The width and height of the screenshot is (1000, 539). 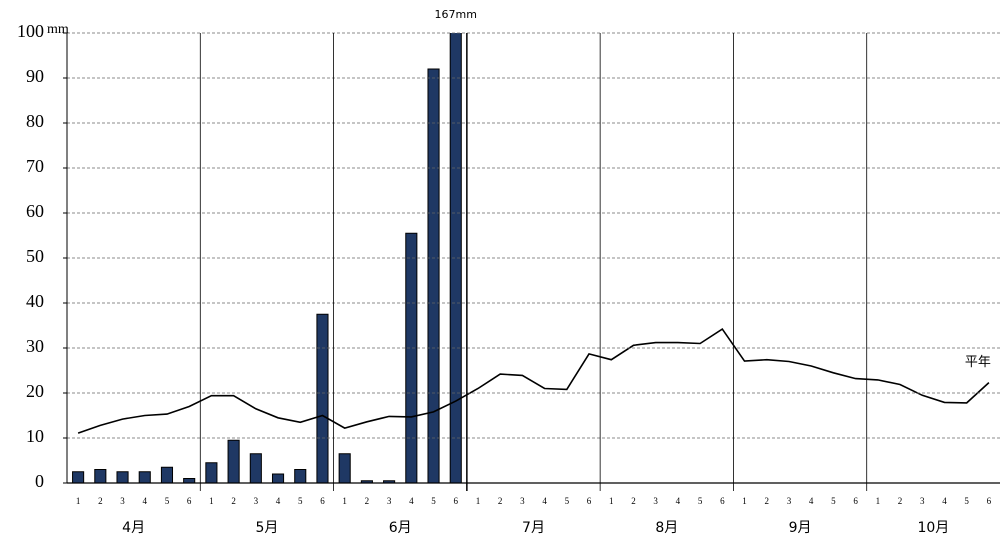 I want to click on y-unit: mm, so click(x=58, y=29).